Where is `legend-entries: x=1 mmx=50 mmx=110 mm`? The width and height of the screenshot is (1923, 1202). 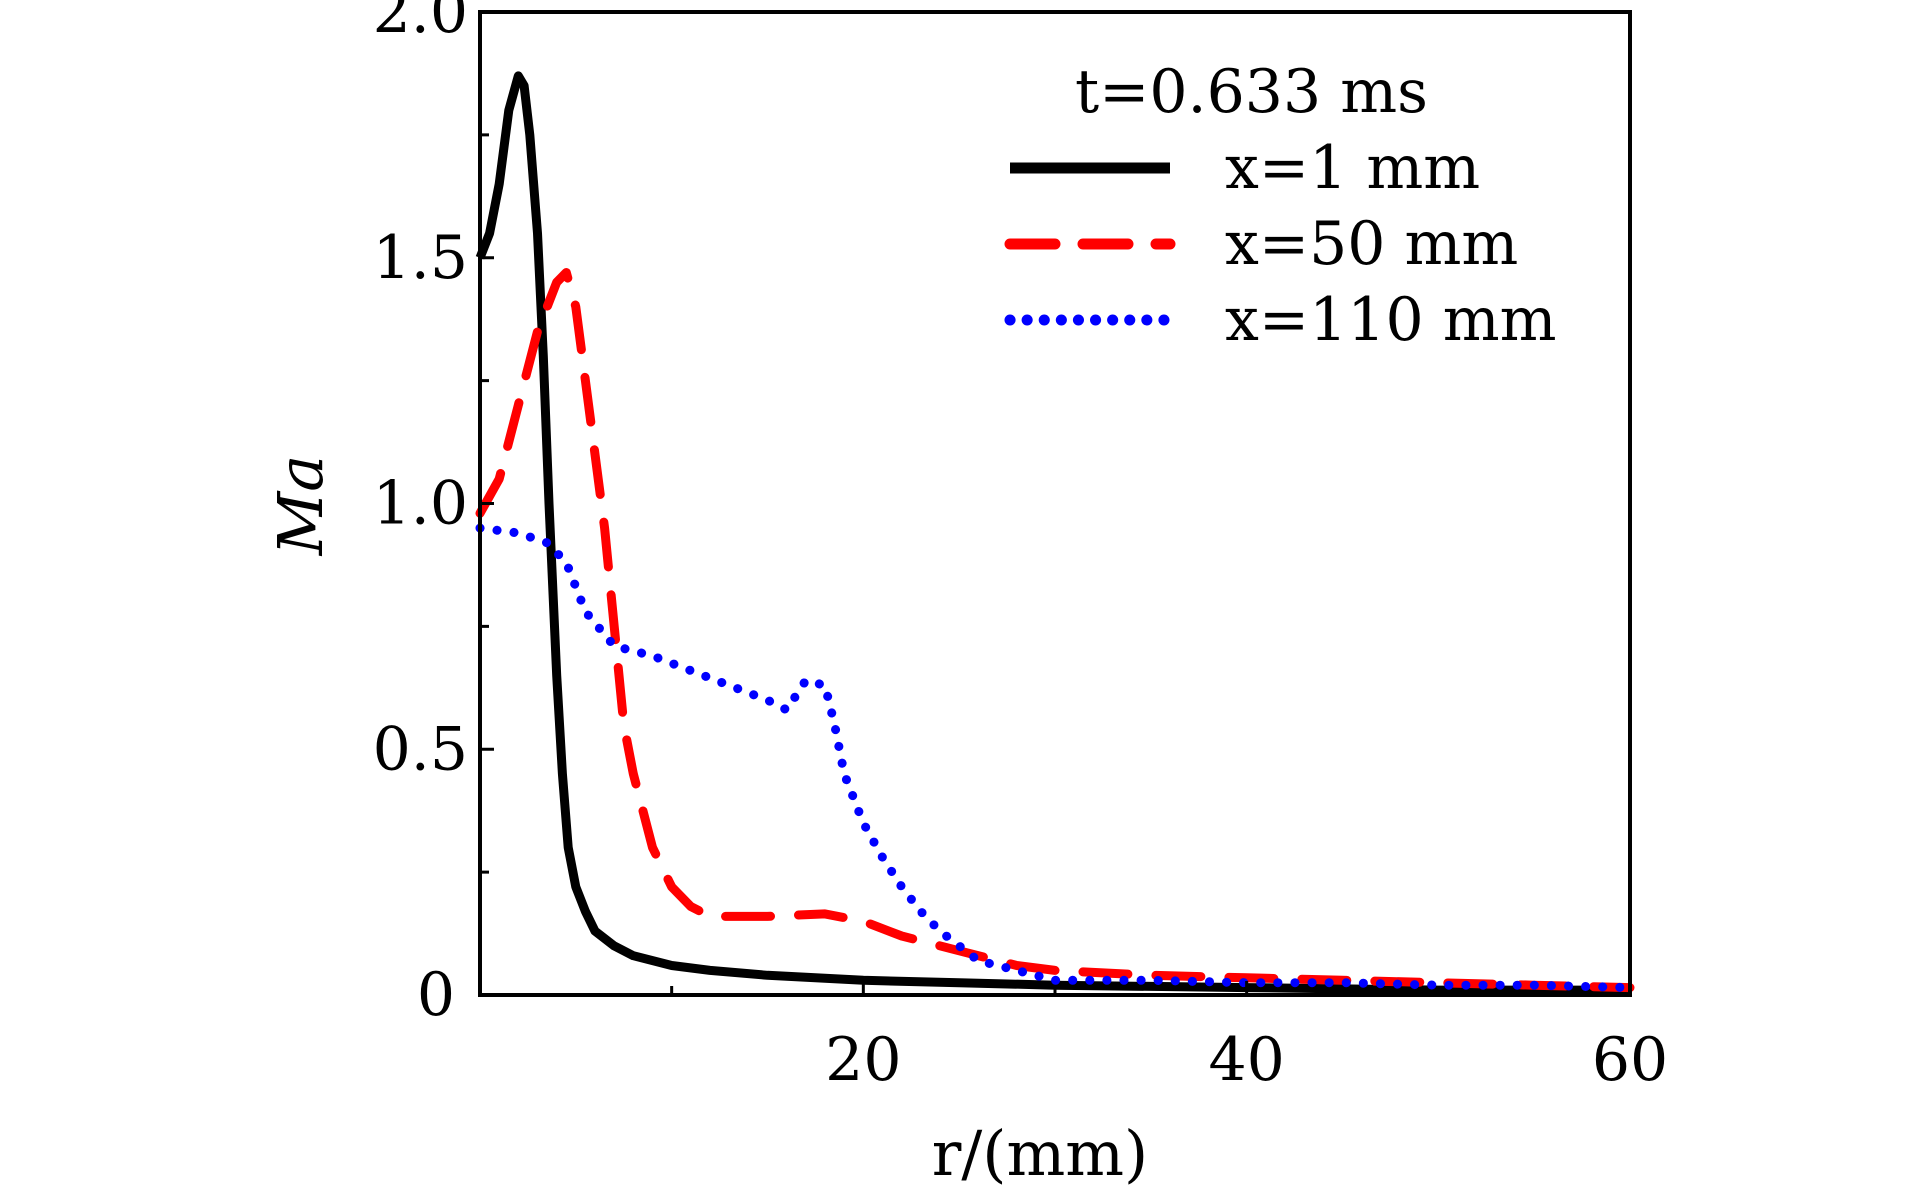
legend-entries: x=1 mmx=50 mmx=110 mm is located at coordinates (1280, 244).